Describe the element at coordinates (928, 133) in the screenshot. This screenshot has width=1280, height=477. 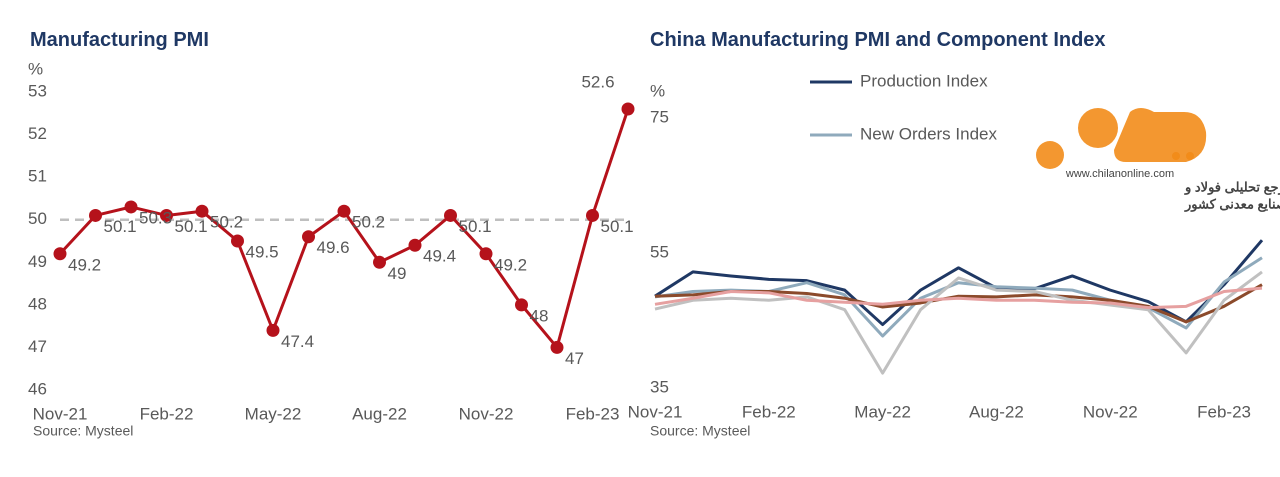
I see `legend-label: New Orders Index` at that location.